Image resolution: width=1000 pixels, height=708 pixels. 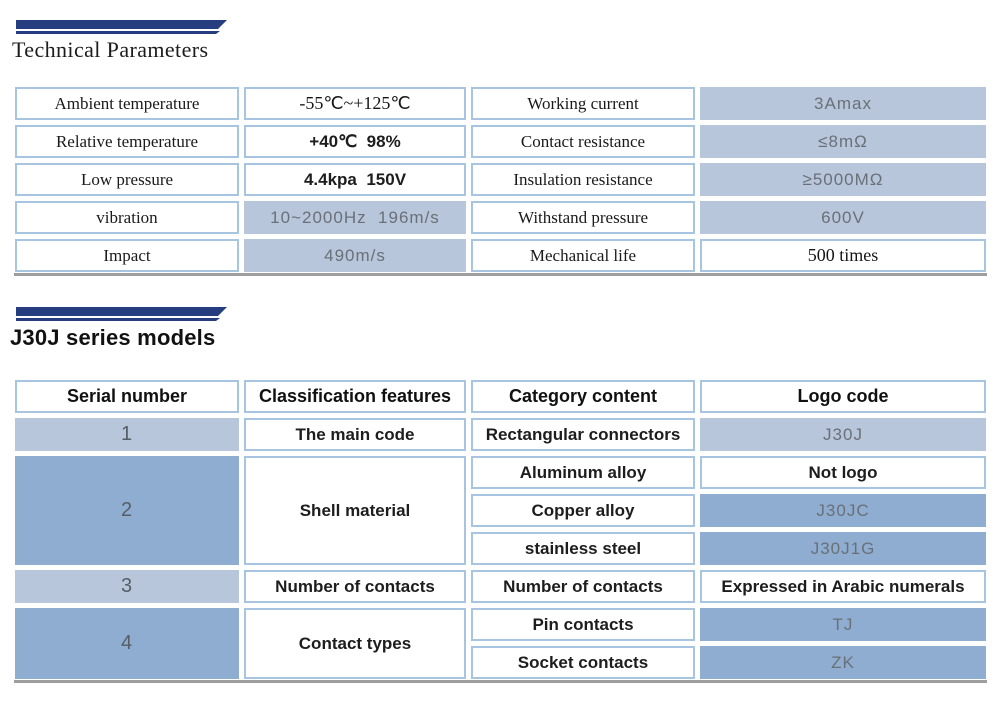 What do you see at coordinates (127, 217) in the screenshot?
I see `vibration-label: vibration` at bounding box center [127, 217].